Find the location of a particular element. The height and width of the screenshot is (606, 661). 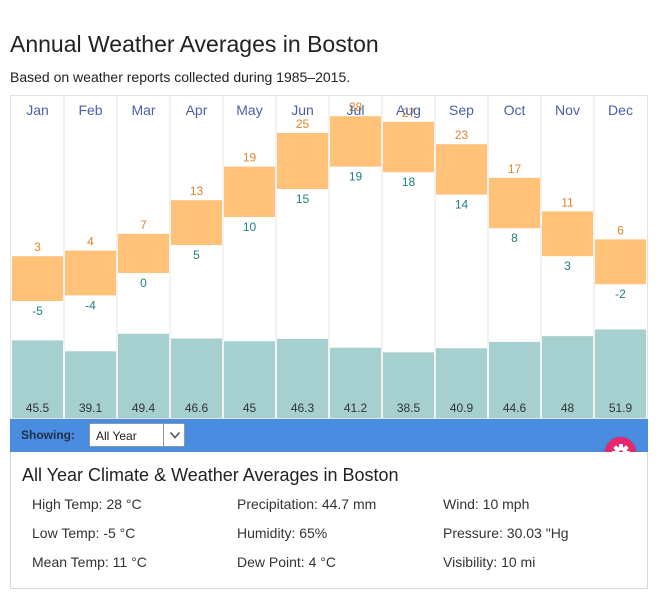

month-label: Jun is located at coordinates (302, 110).